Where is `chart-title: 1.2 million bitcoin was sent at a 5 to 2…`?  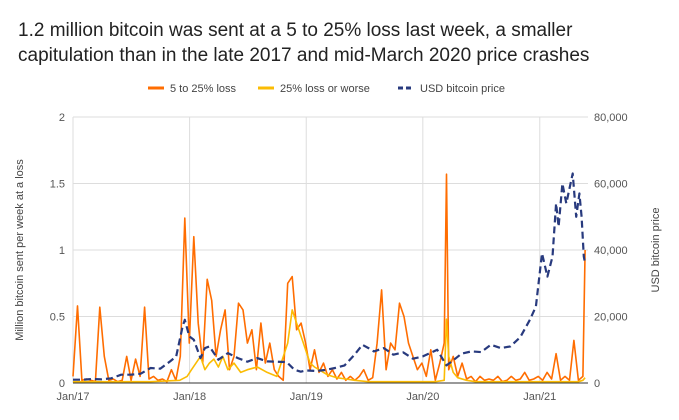
chart-title: 1.2 million bitcoin was sent at a 5 to 2… is located at coordinates (304, 43).